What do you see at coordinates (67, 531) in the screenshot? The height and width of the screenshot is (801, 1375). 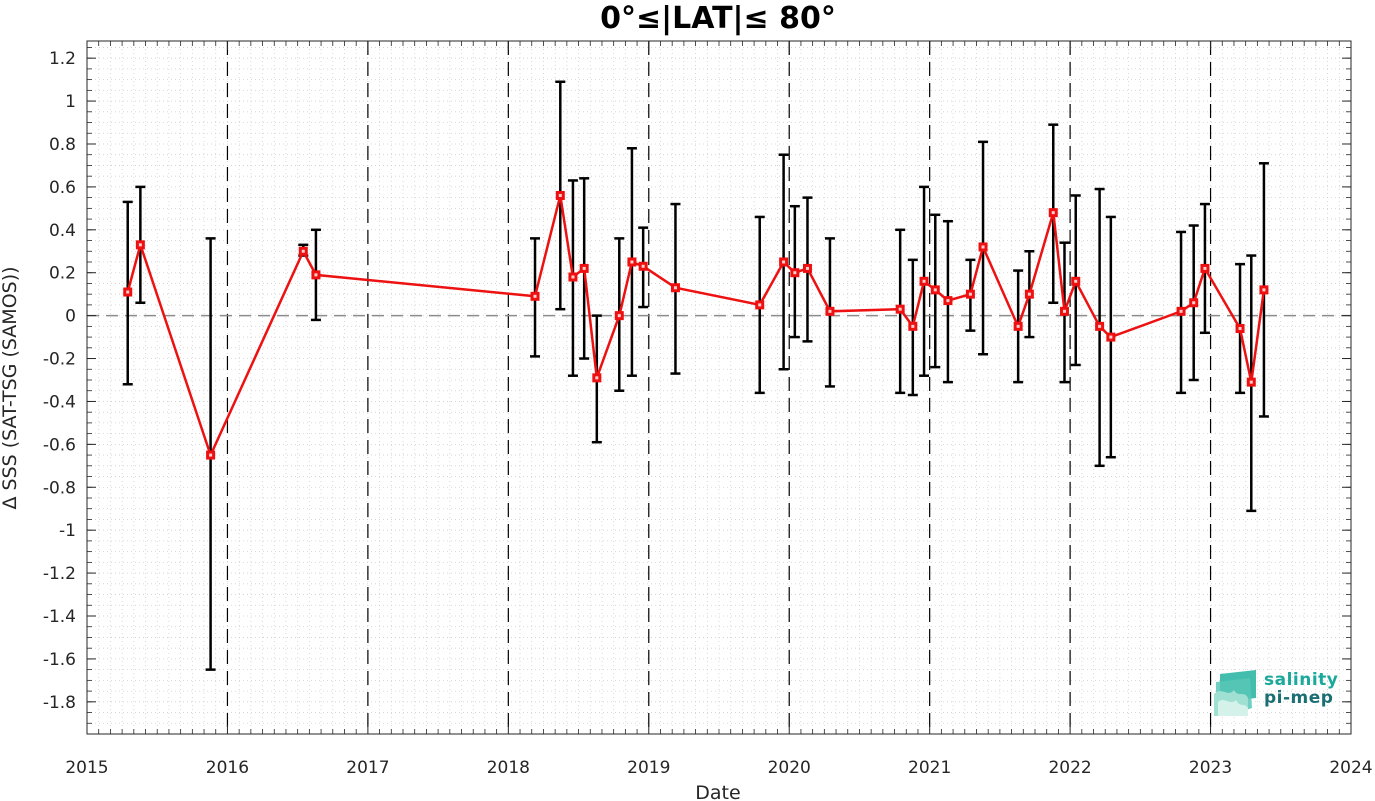 I see `y-tick-label: -1` at bounding box center [67, 531].